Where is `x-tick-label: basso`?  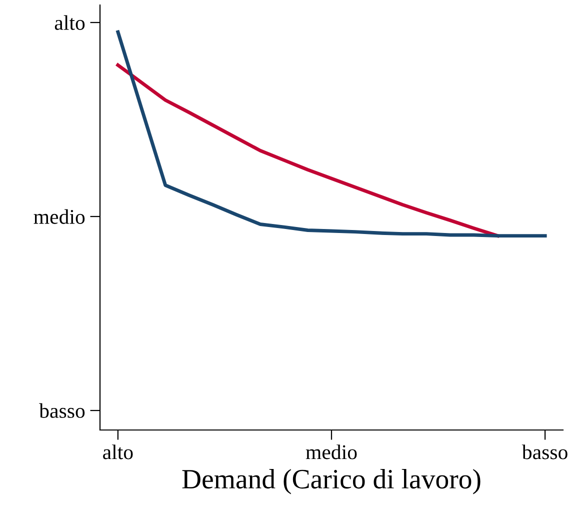 x-tick-label: basso is located at coordinates (545, 452).